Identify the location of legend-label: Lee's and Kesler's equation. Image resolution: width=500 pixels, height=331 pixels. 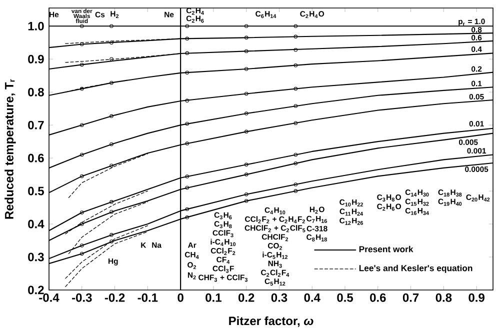
(415, 268).